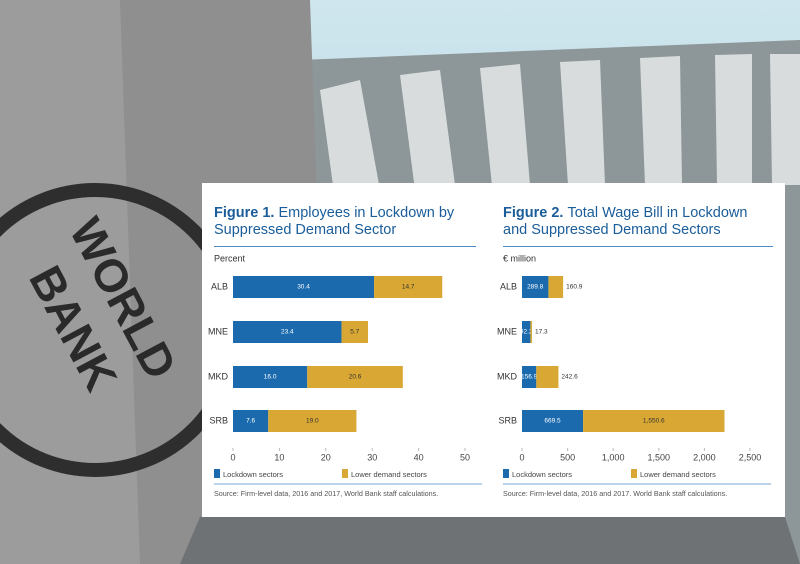 The width and height of the screenshot is (800, 564). I want to click on value-label: 289.8, so click(535, 287).